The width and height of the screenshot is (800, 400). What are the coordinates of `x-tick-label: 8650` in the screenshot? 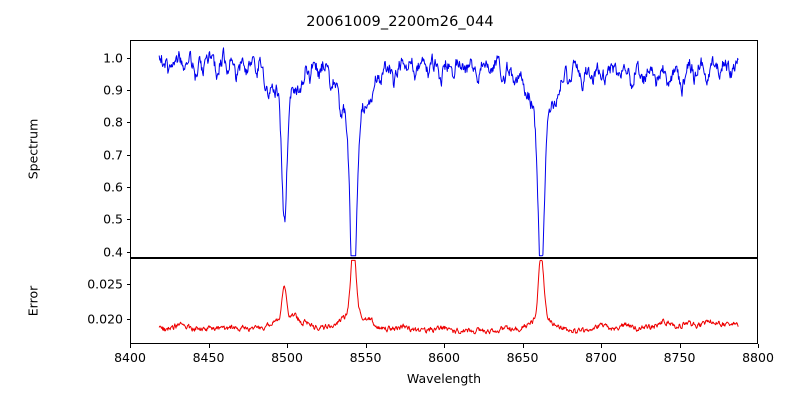 It's located at (522, 357).